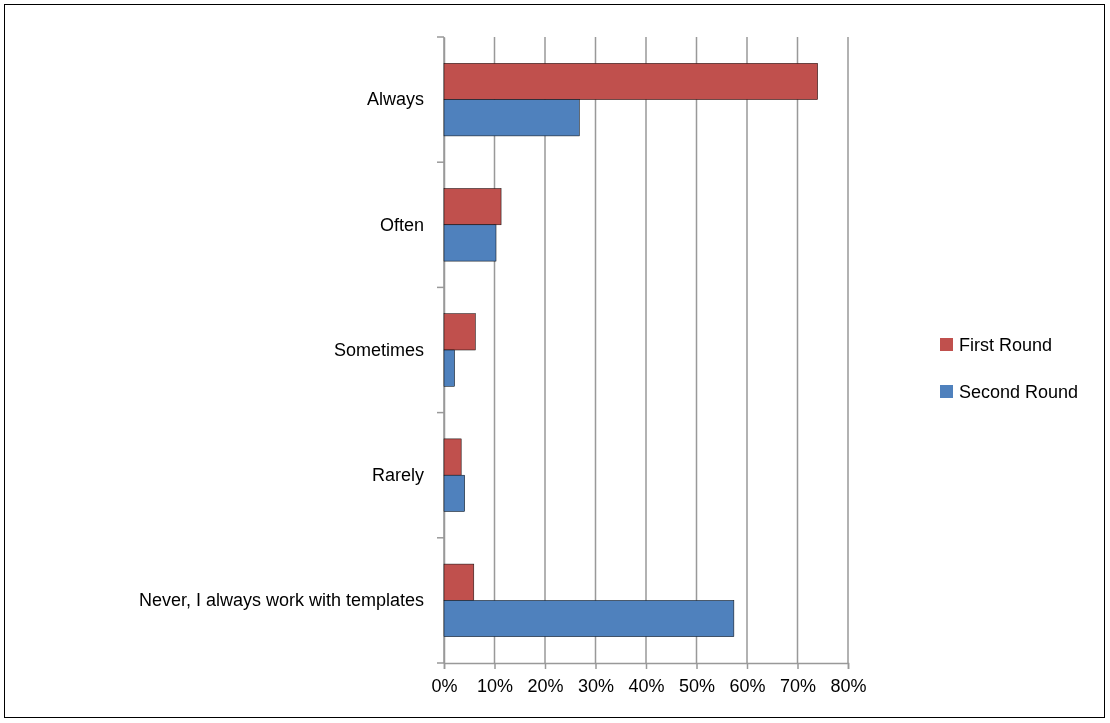 The image size is (1110, 723). Describe the element at coordinates (848, 685) in the screenshot. I see `x-tick-label: 80%` at that location.